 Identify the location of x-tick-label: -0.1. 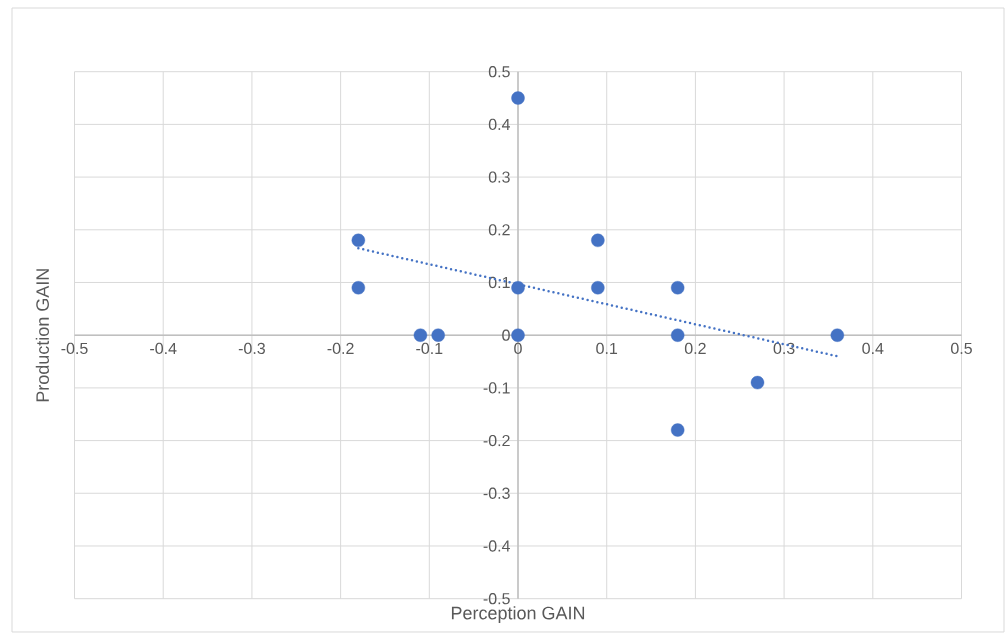
(429, 348).